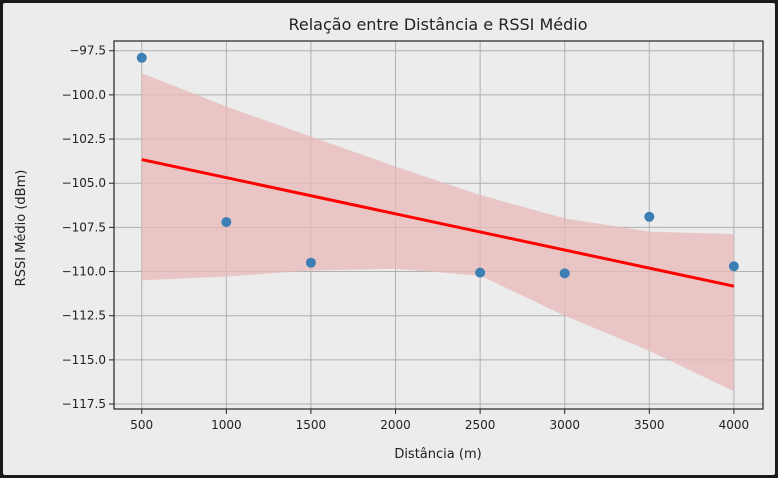 The width and height of the screenshot is (778, 478). What do you see at coordinates (395, 425) in the screenshot?
I see `x-tick-label: 2000` at bounding box center [395, 425].